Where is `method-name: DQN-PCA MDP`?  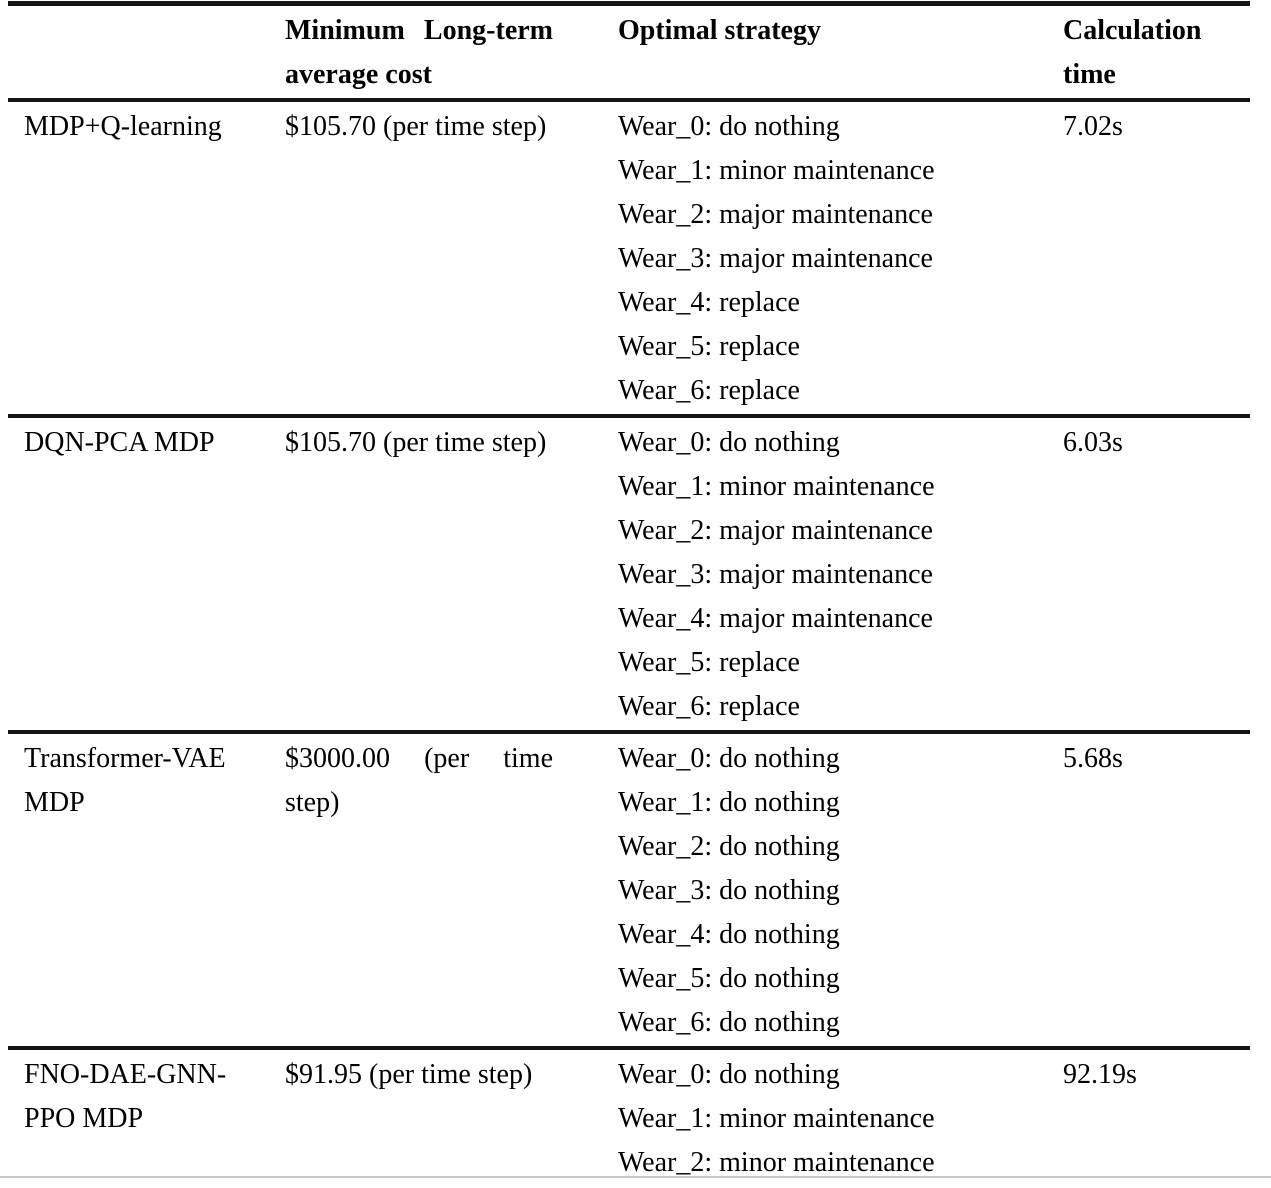 method-name: DQN-PCA MDP is located at coordinates (119, 442).